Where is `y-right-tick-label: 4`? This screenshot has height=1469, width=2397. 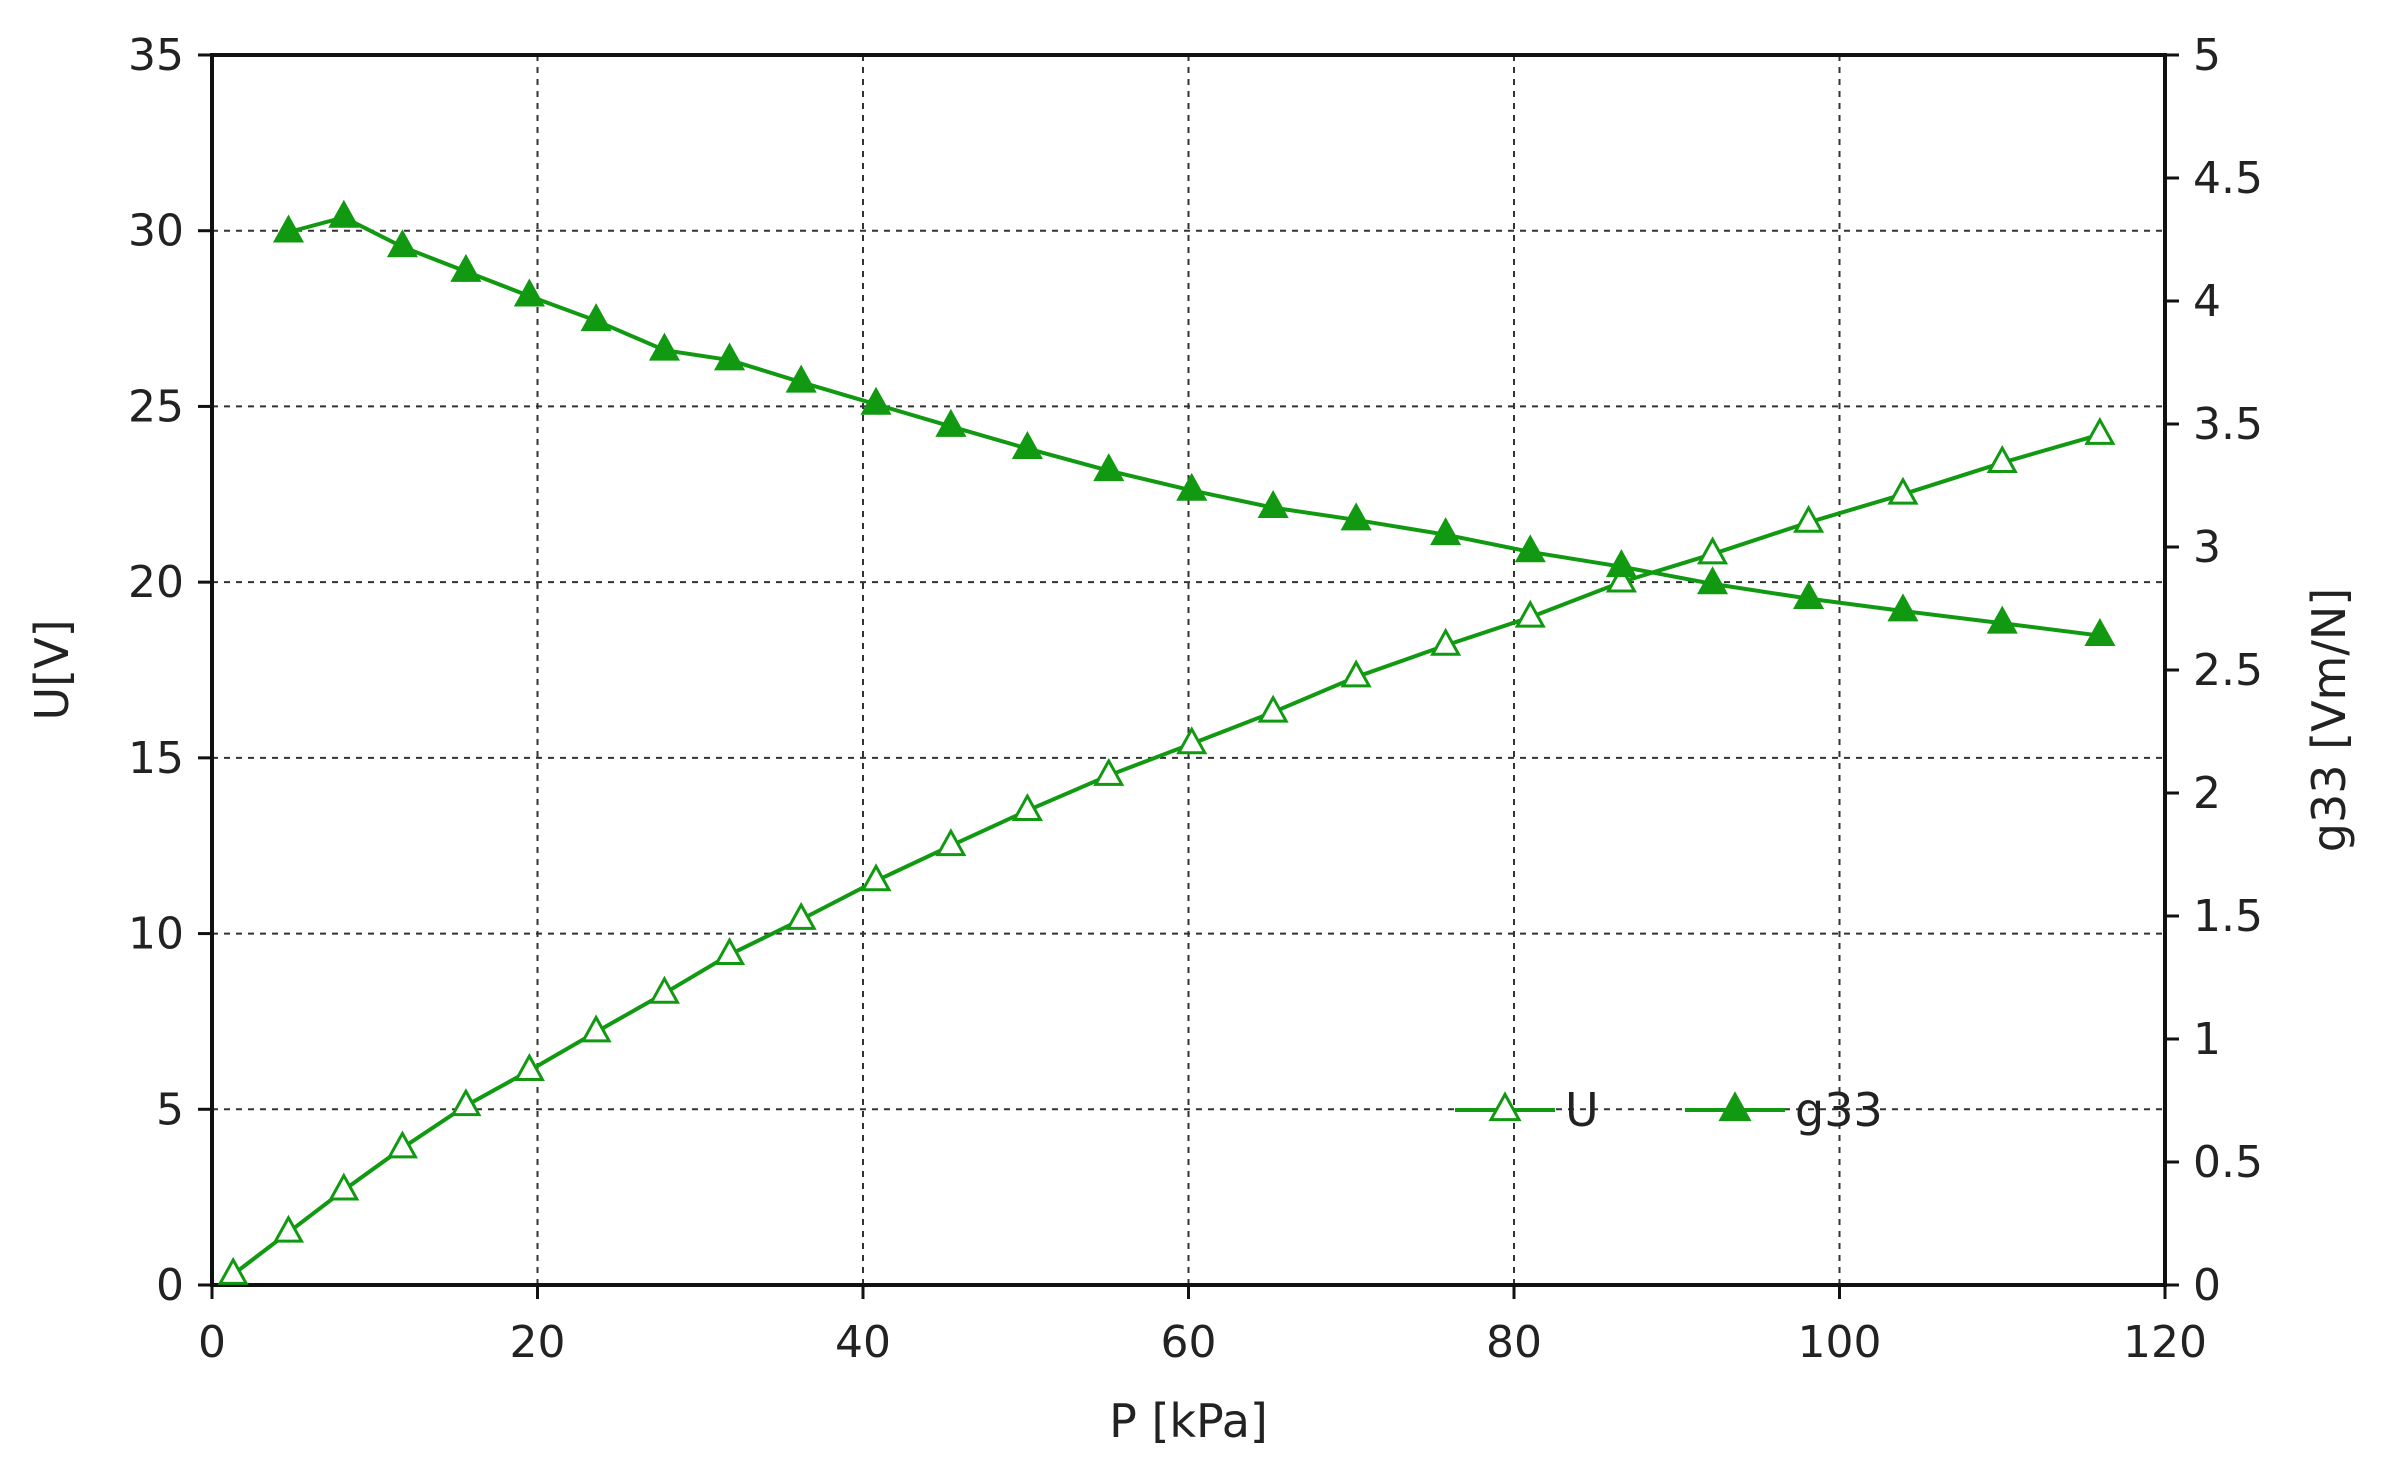 y-right-tick-label: 4 is located at coordinates (2207, 301).